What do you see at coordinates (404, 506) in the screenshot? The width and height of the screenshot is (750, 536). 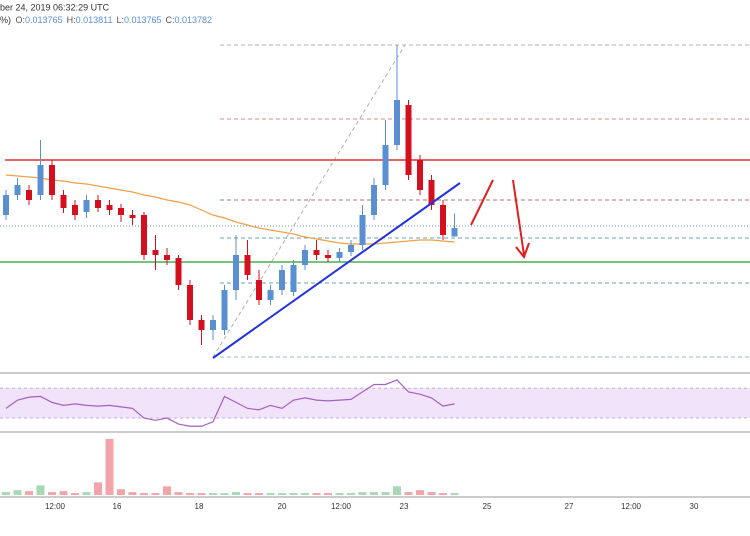 I see `x-tick-label: 23` at bounding box center [404, 506].